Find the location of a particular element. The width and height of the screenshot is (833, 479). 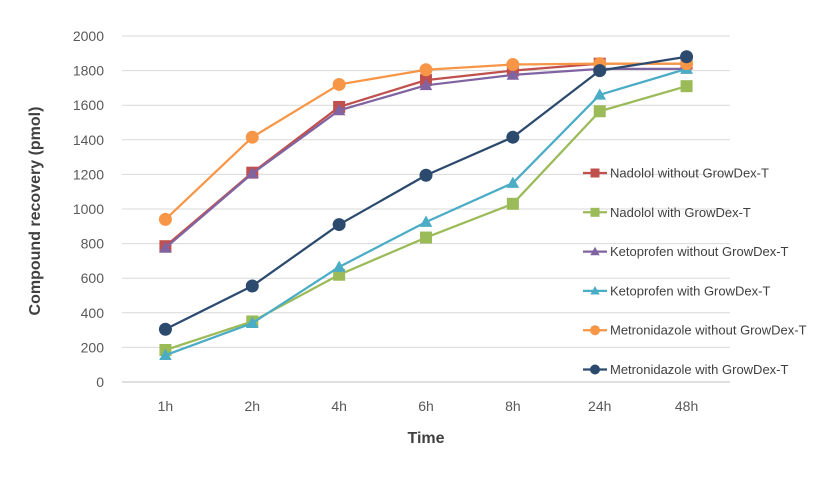

legend-label: Ketoprofen with GrowDex-T is located at coordinates (690, 290).